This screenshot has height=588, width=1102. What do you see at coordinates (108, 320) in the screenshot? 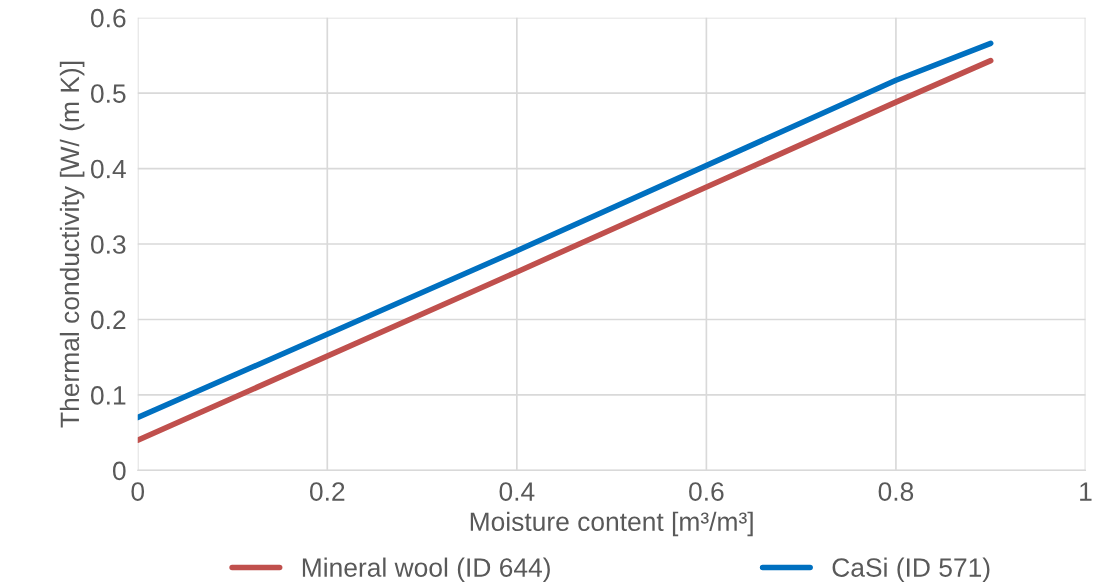
I see `y-tick-label: 0.2` at bounding box center [108, 320].